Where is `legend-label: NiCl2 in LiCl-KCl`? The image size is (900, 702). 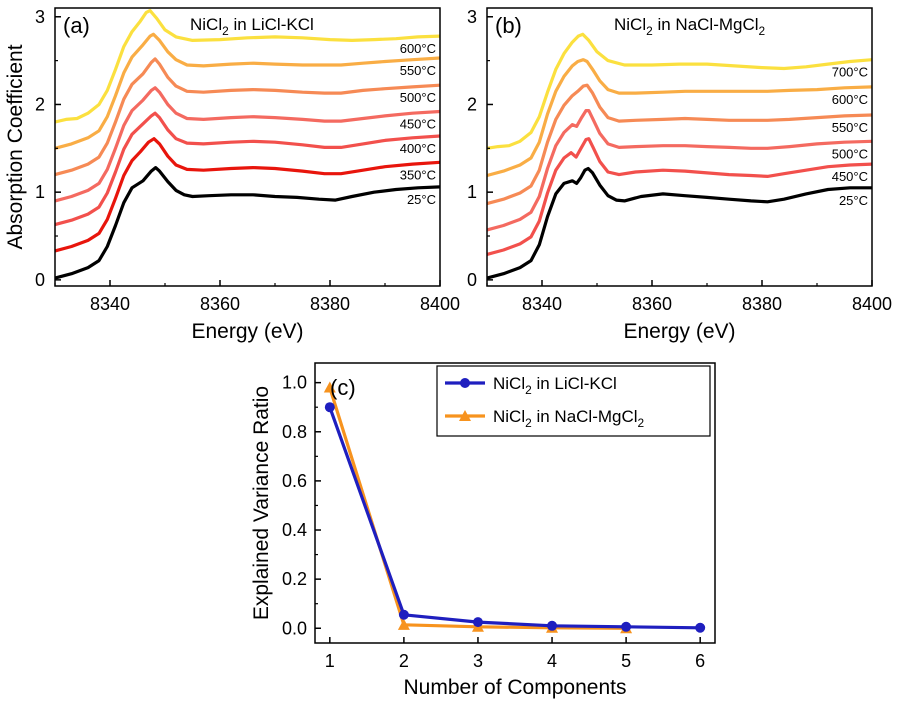 legend-label: NiCl2 in LiCl-KCl is located at coordinates (555, 385).